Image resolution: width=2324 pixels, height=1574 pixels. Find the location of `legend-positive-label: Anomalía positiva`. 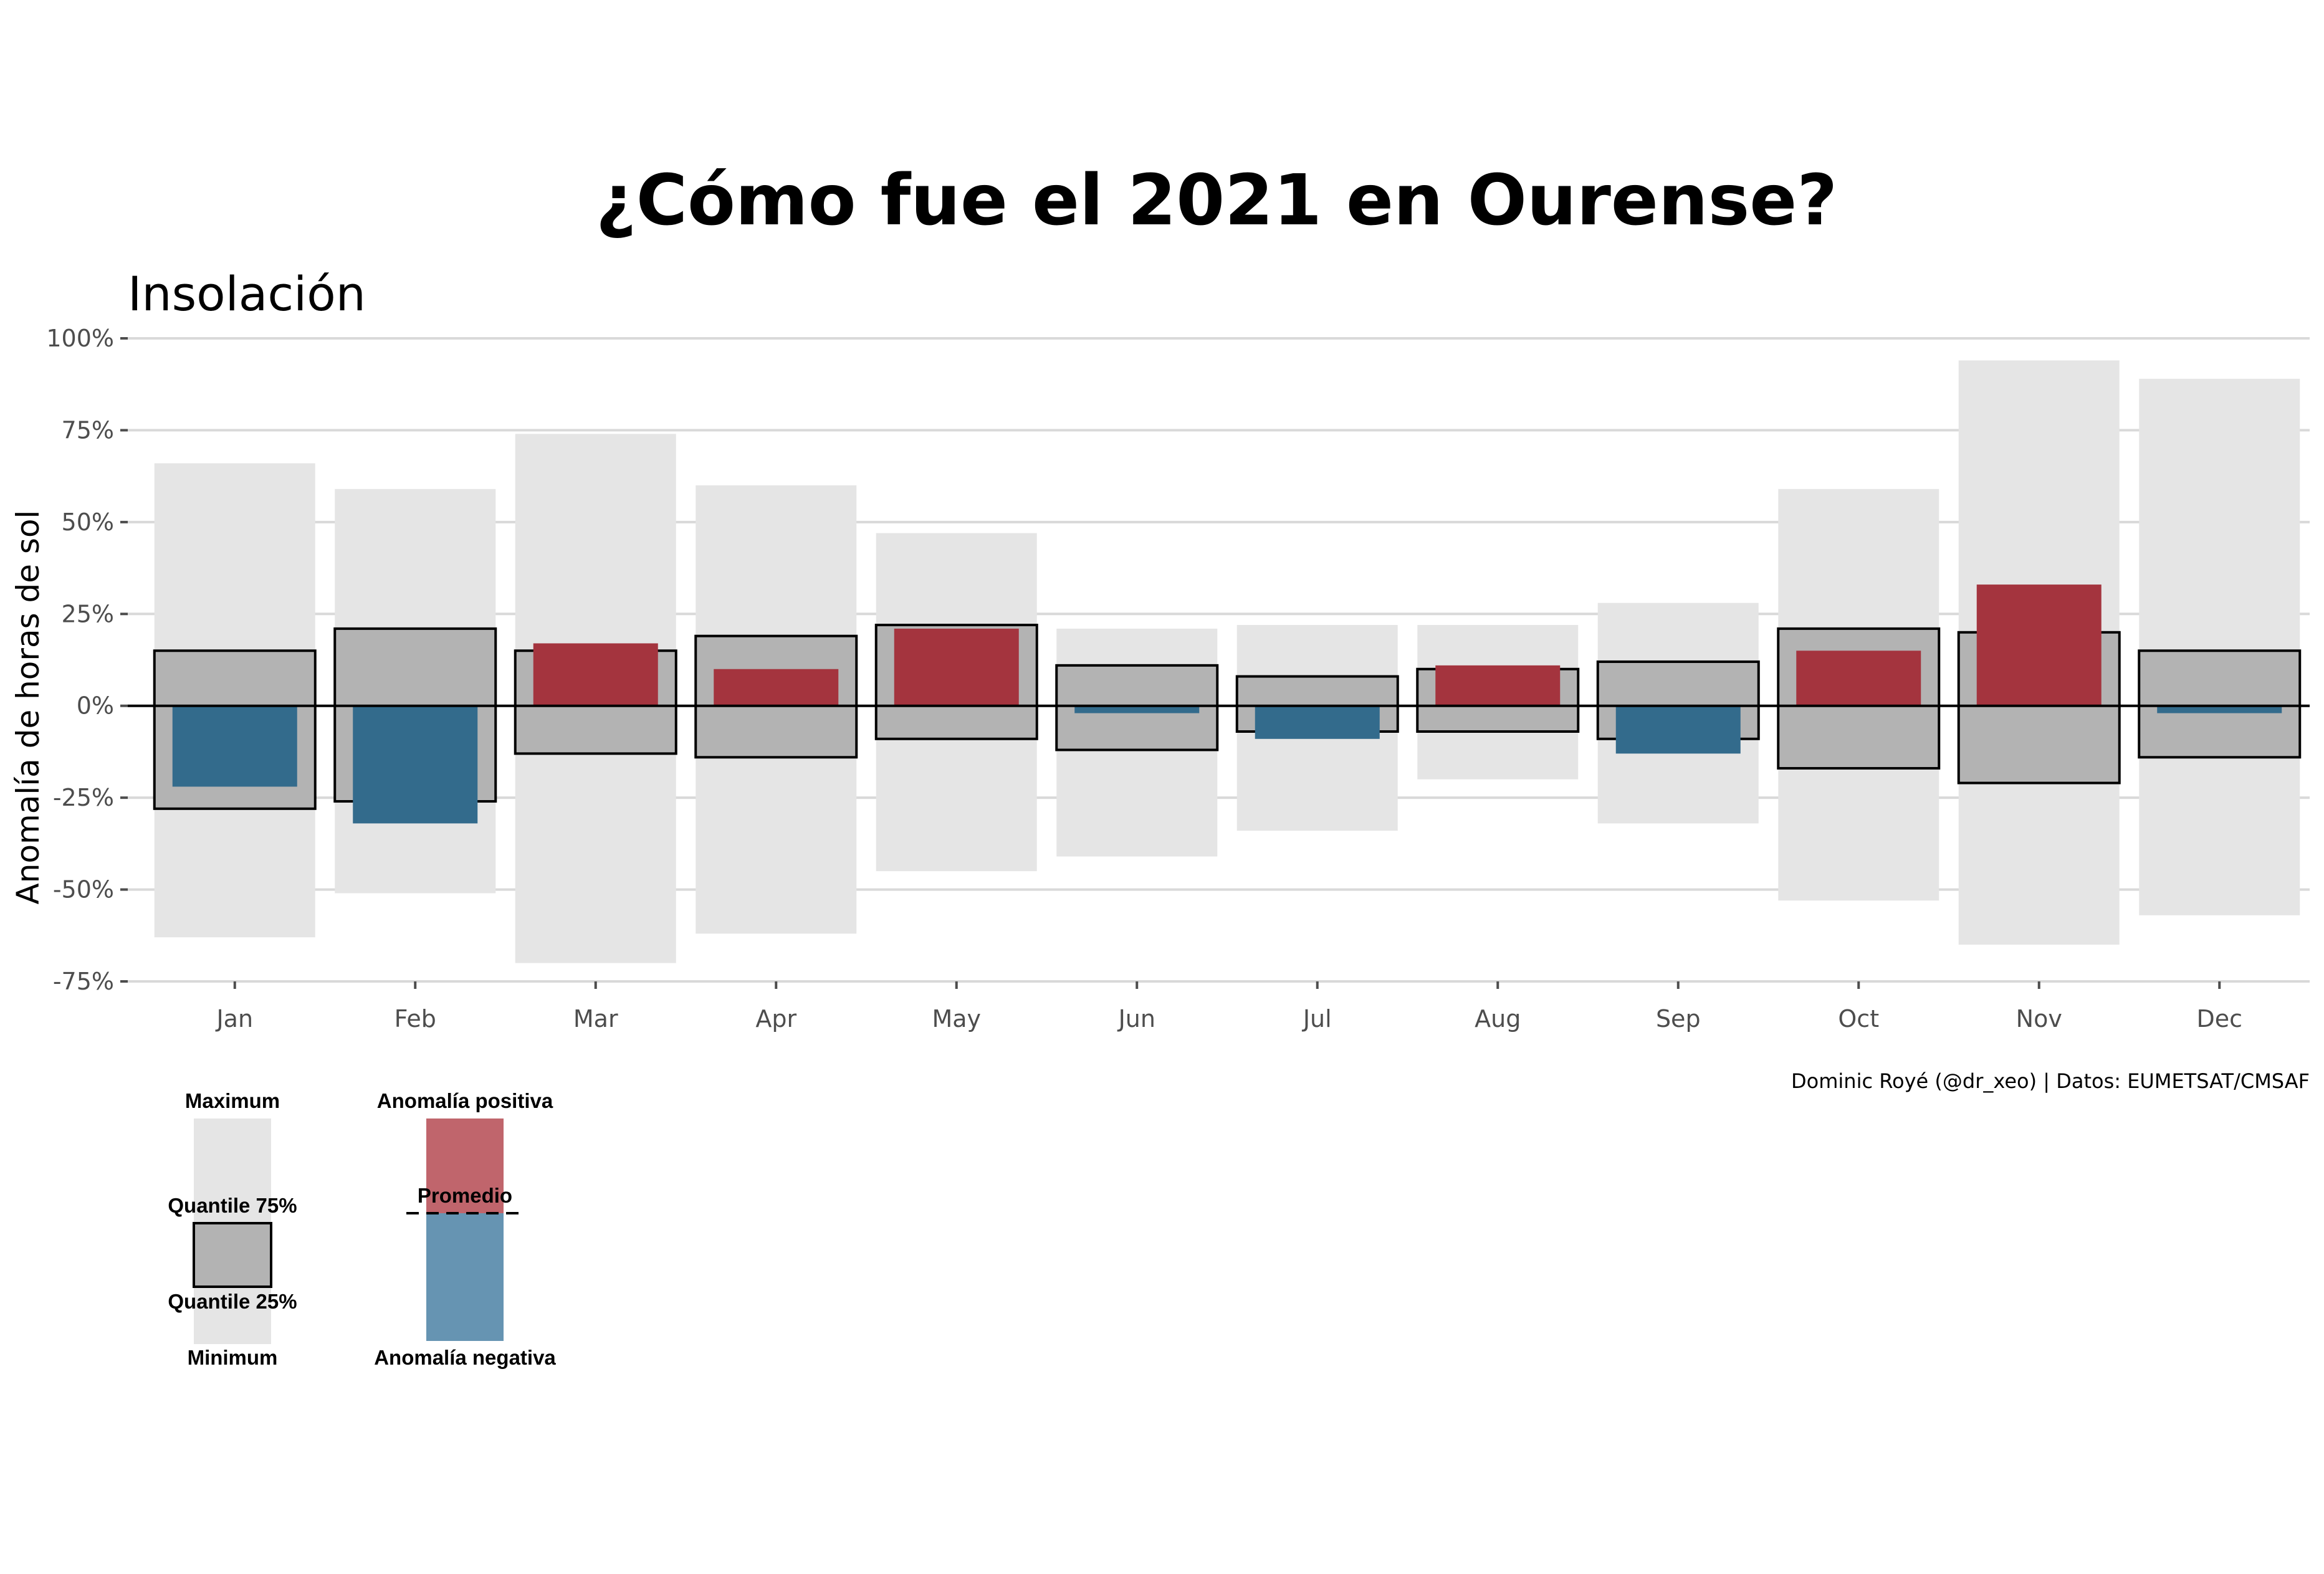

legend-positive-label: Anomalía positiva is located at coordinates (465, 1100).